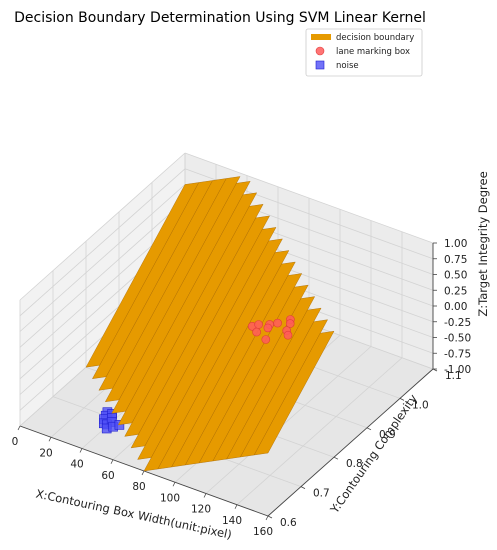 Image resolution: width=497 pixels, height=550 pixels. What do you see at coordinates (320, 51) in the screenshot?
I see `legend-marker-lane-marking-box` at bounding box center [320, 51].